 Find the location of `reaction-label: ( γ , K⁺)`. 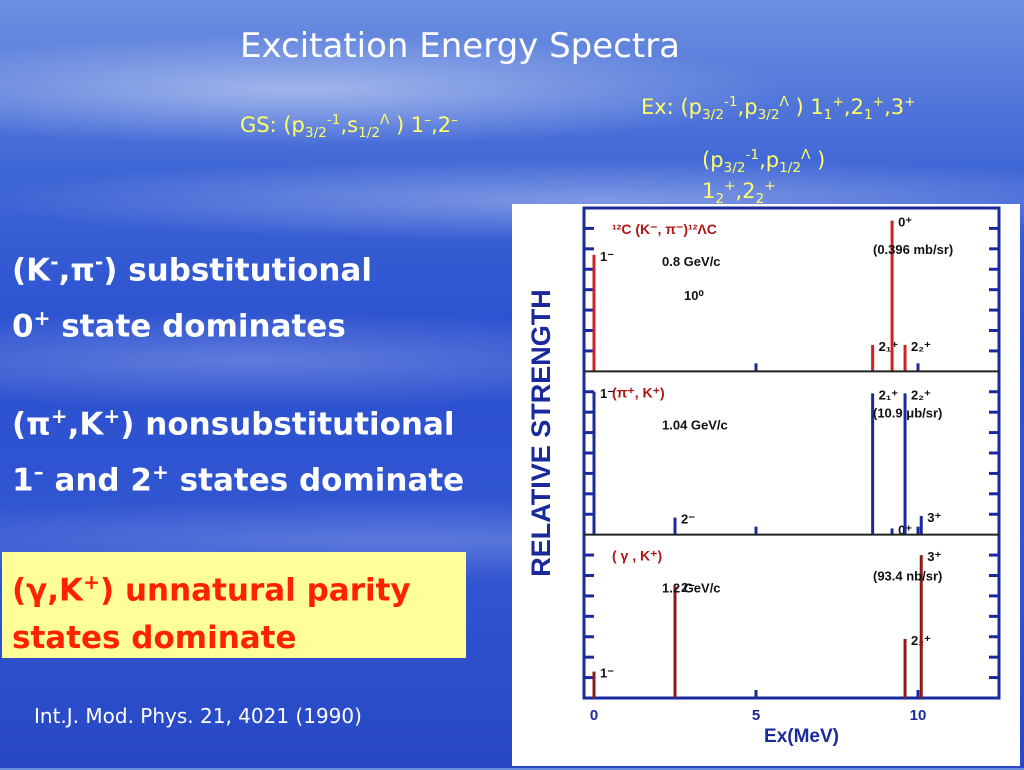

reaction-label: ( γ , K⁺) is located at coordinates (637, 556).